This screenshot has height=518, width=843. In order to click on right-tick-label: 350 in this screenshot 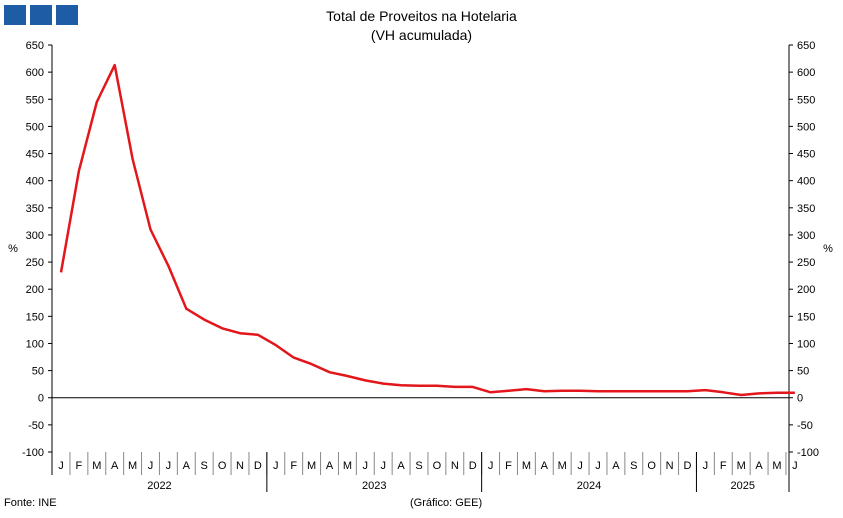, I will do `click(806, 209)`.